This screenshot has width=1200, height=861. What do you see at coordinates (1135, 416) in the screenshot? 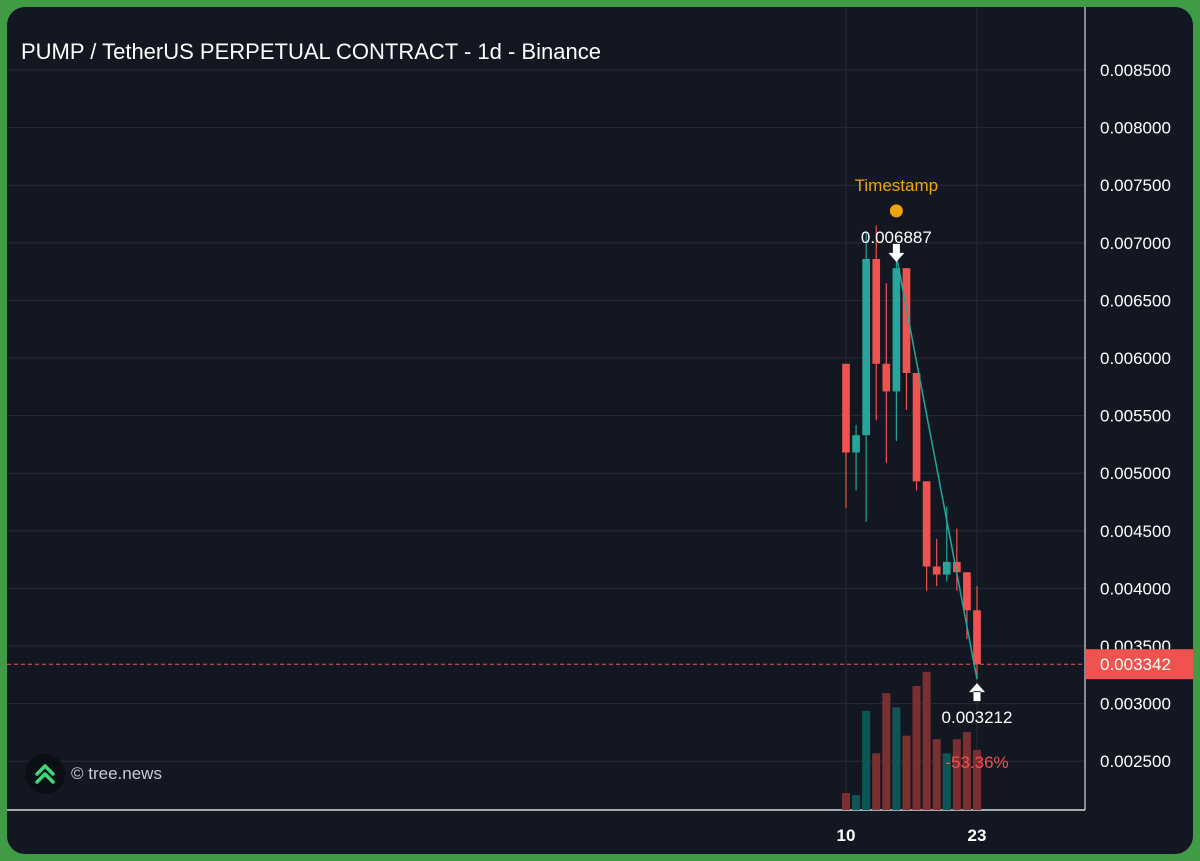
I see `y-tick-label: 0.005500` at bounding box center [1135, 416].